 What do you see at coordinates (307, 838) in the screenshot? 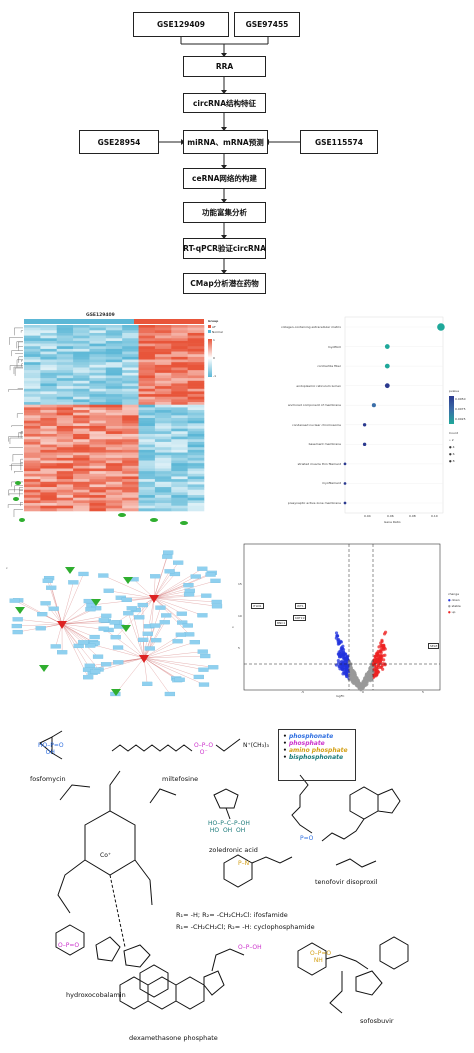
I see `tenofovir-phosphonate-glyph: P=O` at bounding box center [307, 838].